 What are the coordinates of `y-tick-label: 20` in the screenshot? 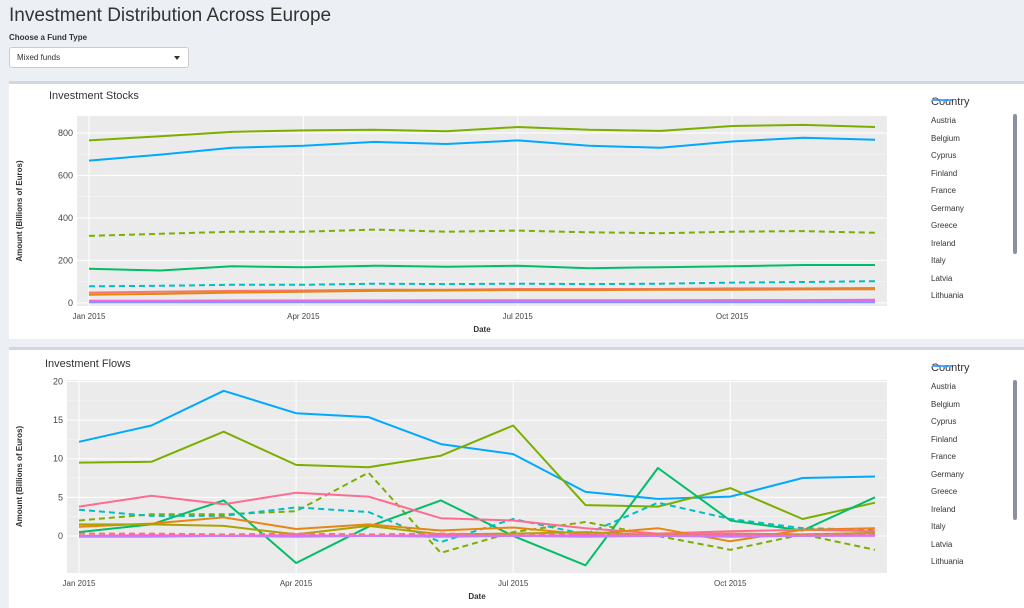 It's located at (58, 382).